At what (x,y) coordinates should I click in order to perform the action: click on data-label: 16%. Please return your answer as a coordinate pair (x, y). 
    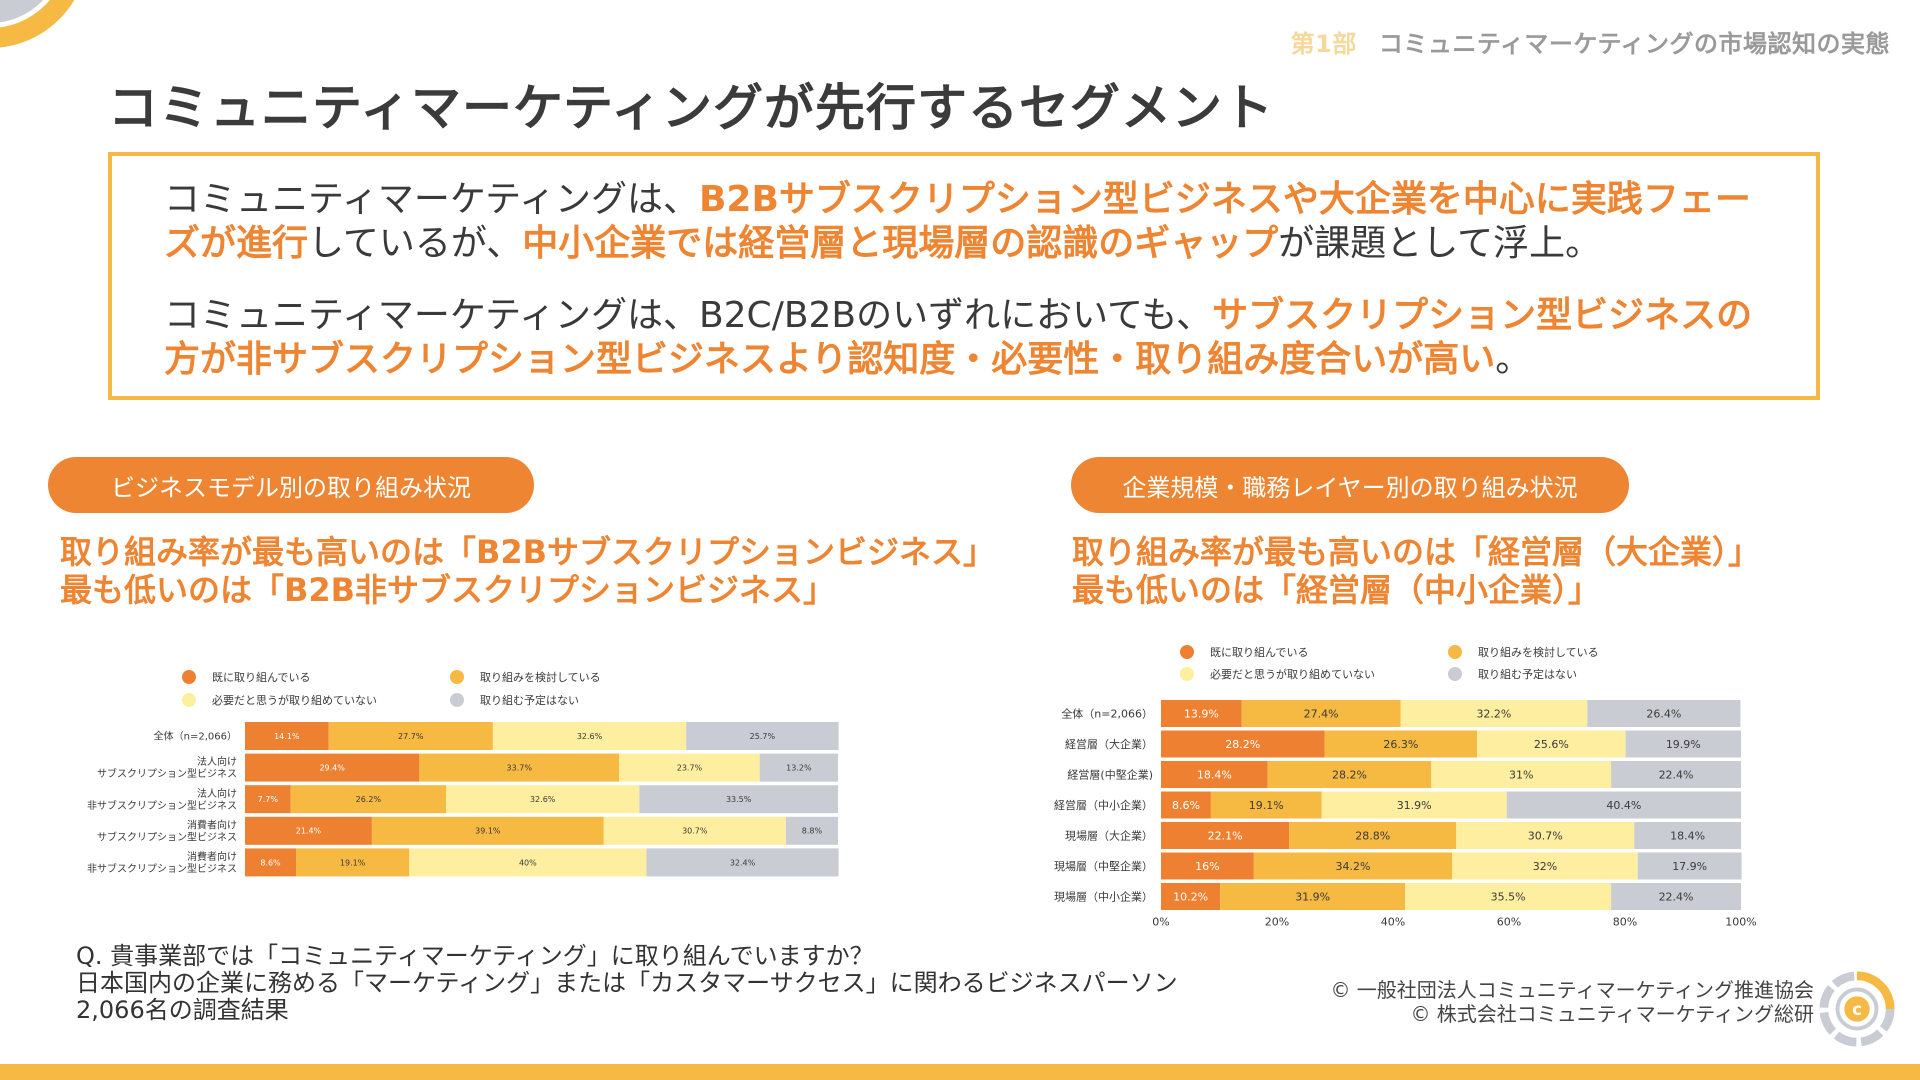
    Looking at the image, I should click on (1207, 866).